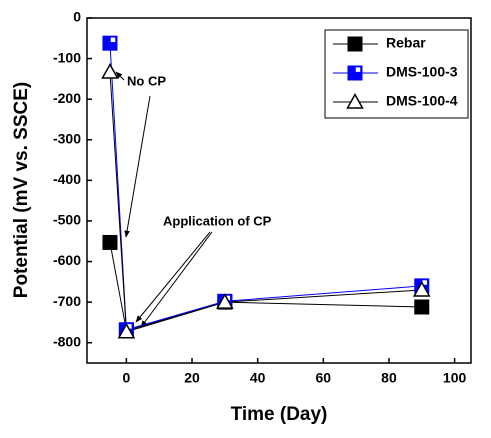  Describe the element at coordinates (389, 378) in the screenshot. I see `x-tick-label: 80` at that location.